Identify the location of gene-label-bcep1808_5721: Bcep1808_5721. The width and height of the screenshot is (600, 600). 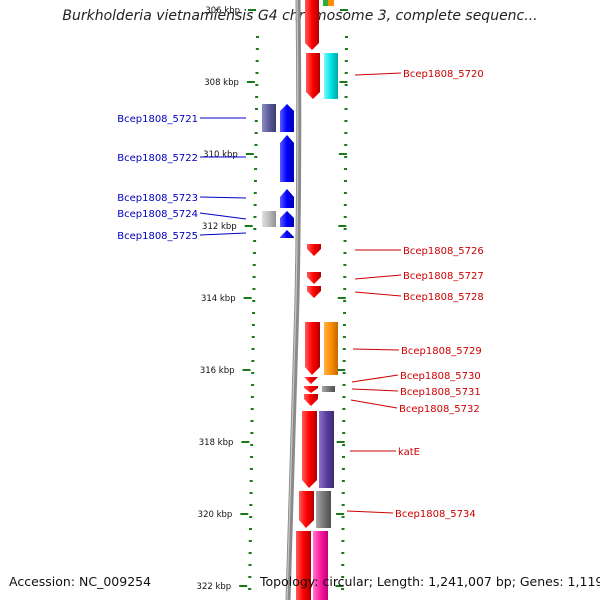
(157, 119).